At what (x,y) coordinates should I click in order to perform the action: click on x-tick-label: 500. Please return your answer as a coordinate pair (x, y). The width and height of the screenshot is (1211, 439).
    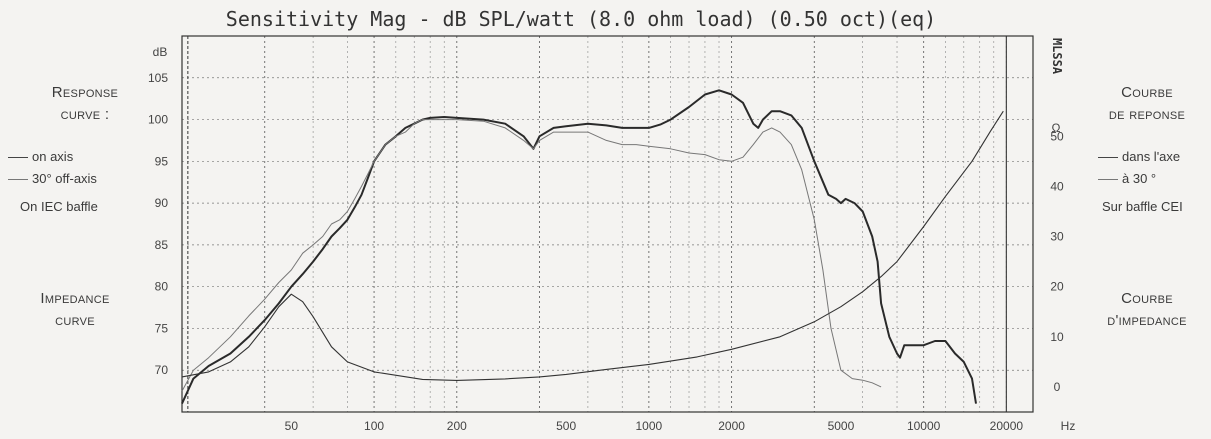
    Looking at the image, I should click on (566, 426).